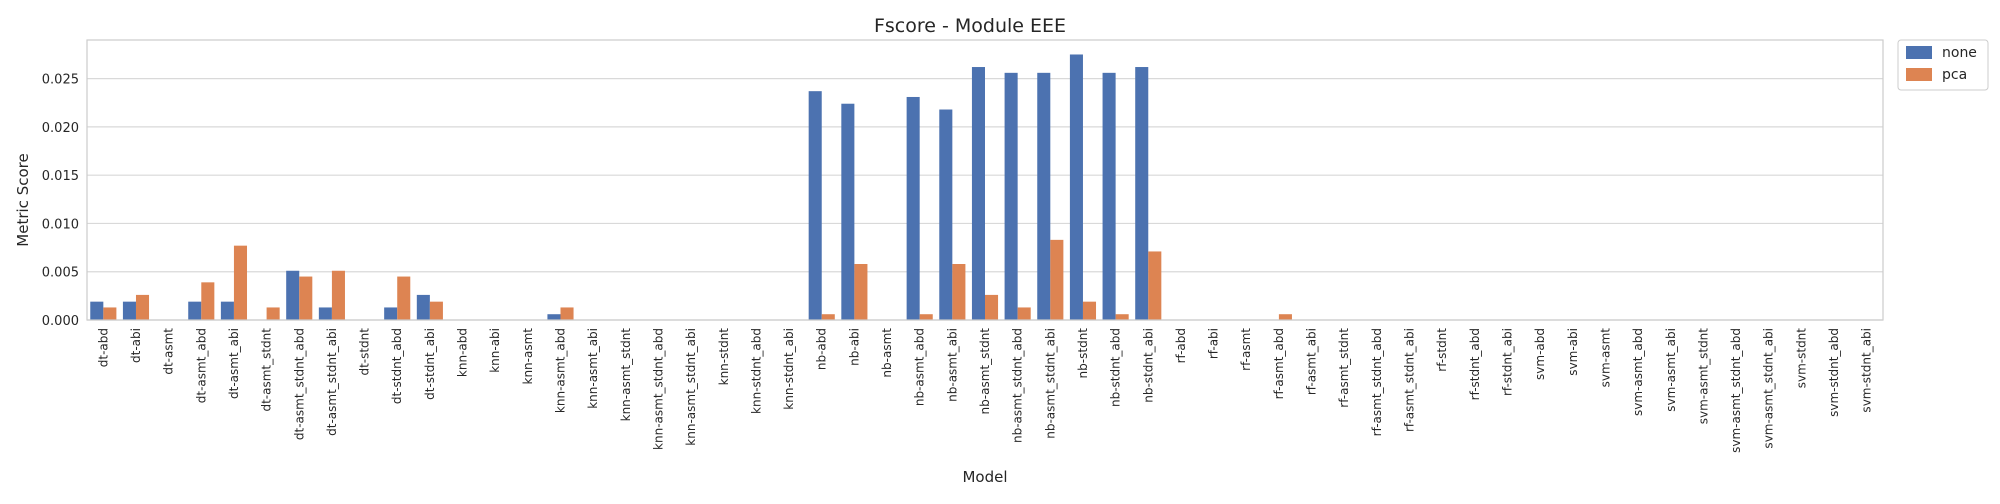 This screenshot has height=504, width=2000. Describe the element at coordinates (560, 370) in the screenshot. I see `x-tick-label: knn-asmt_abd` at that location.